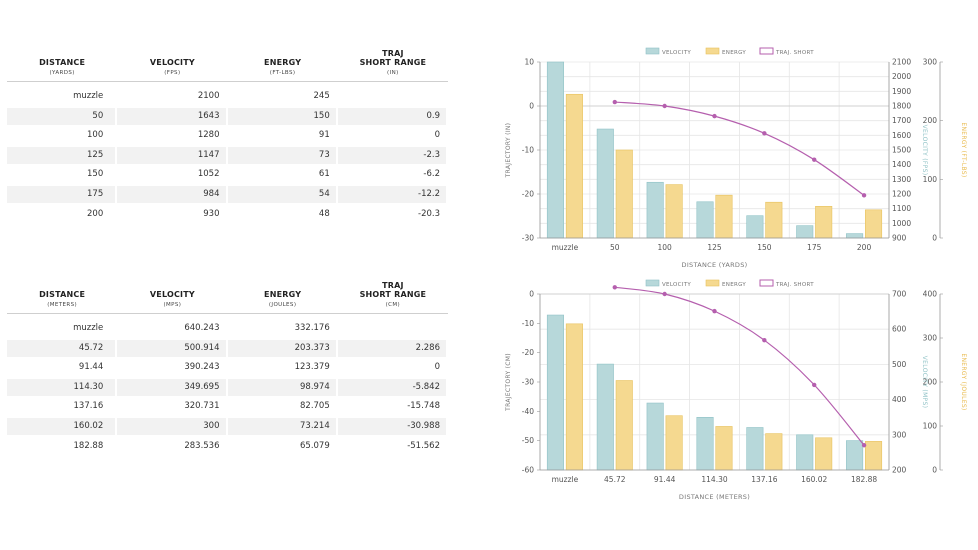  I want to click on table-row: 137.16 320.731 82.705 -15.748, so click(227, 406).